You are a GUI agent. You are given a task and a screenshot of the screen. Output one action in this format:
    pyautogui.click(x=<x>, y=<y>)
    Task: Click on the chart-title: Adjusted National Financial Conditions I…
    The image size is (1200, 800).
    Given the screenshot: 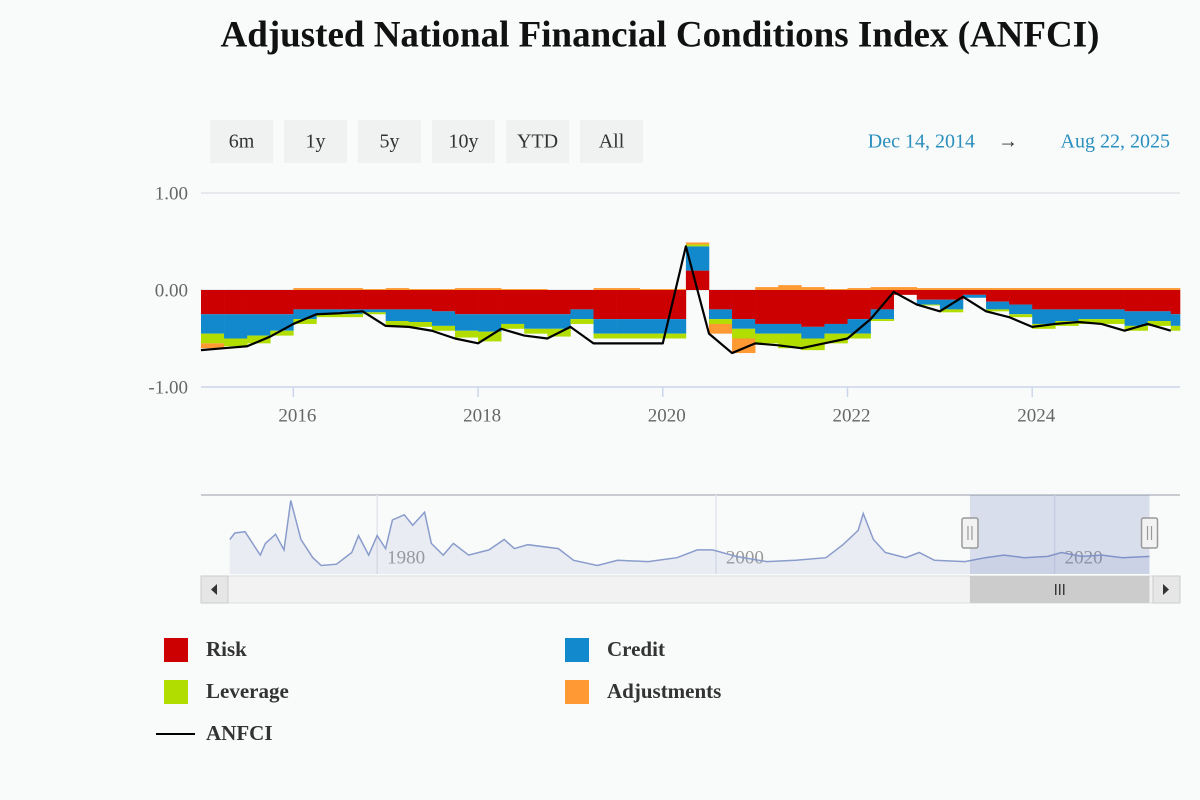 What is the action you would take?
    pyautogui.click(x=660, y=34)
    